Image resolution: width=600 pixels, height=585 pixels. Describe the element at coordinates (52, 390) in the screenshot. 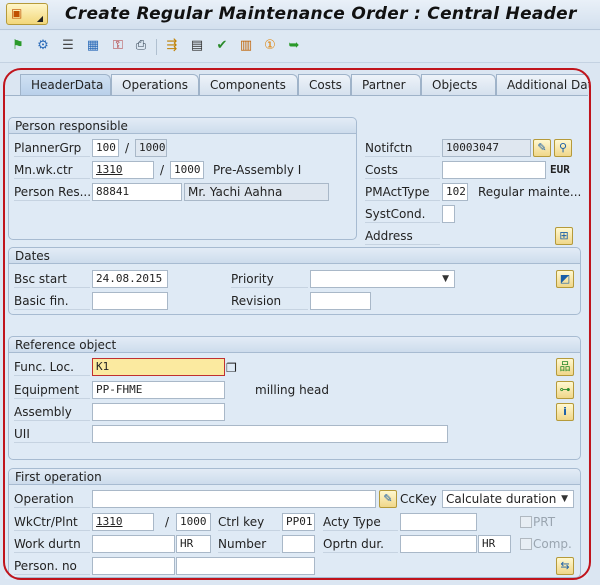

I see `equipment-label: Equipment` at that location.